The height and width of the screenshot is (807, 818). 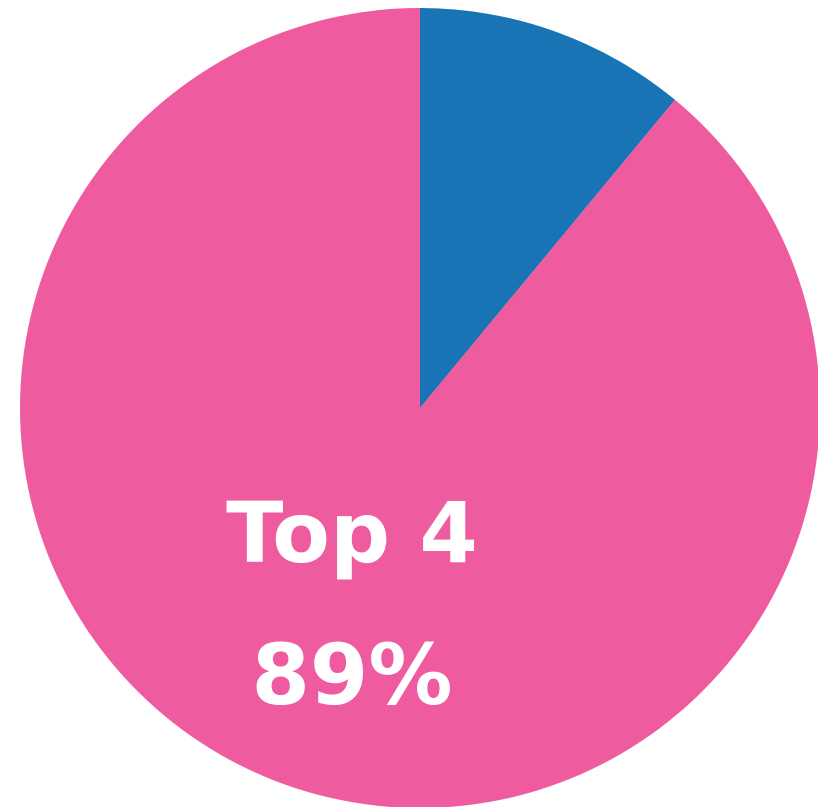 I want to click on slice-label-value: 89%, so click(x=351, y=675).